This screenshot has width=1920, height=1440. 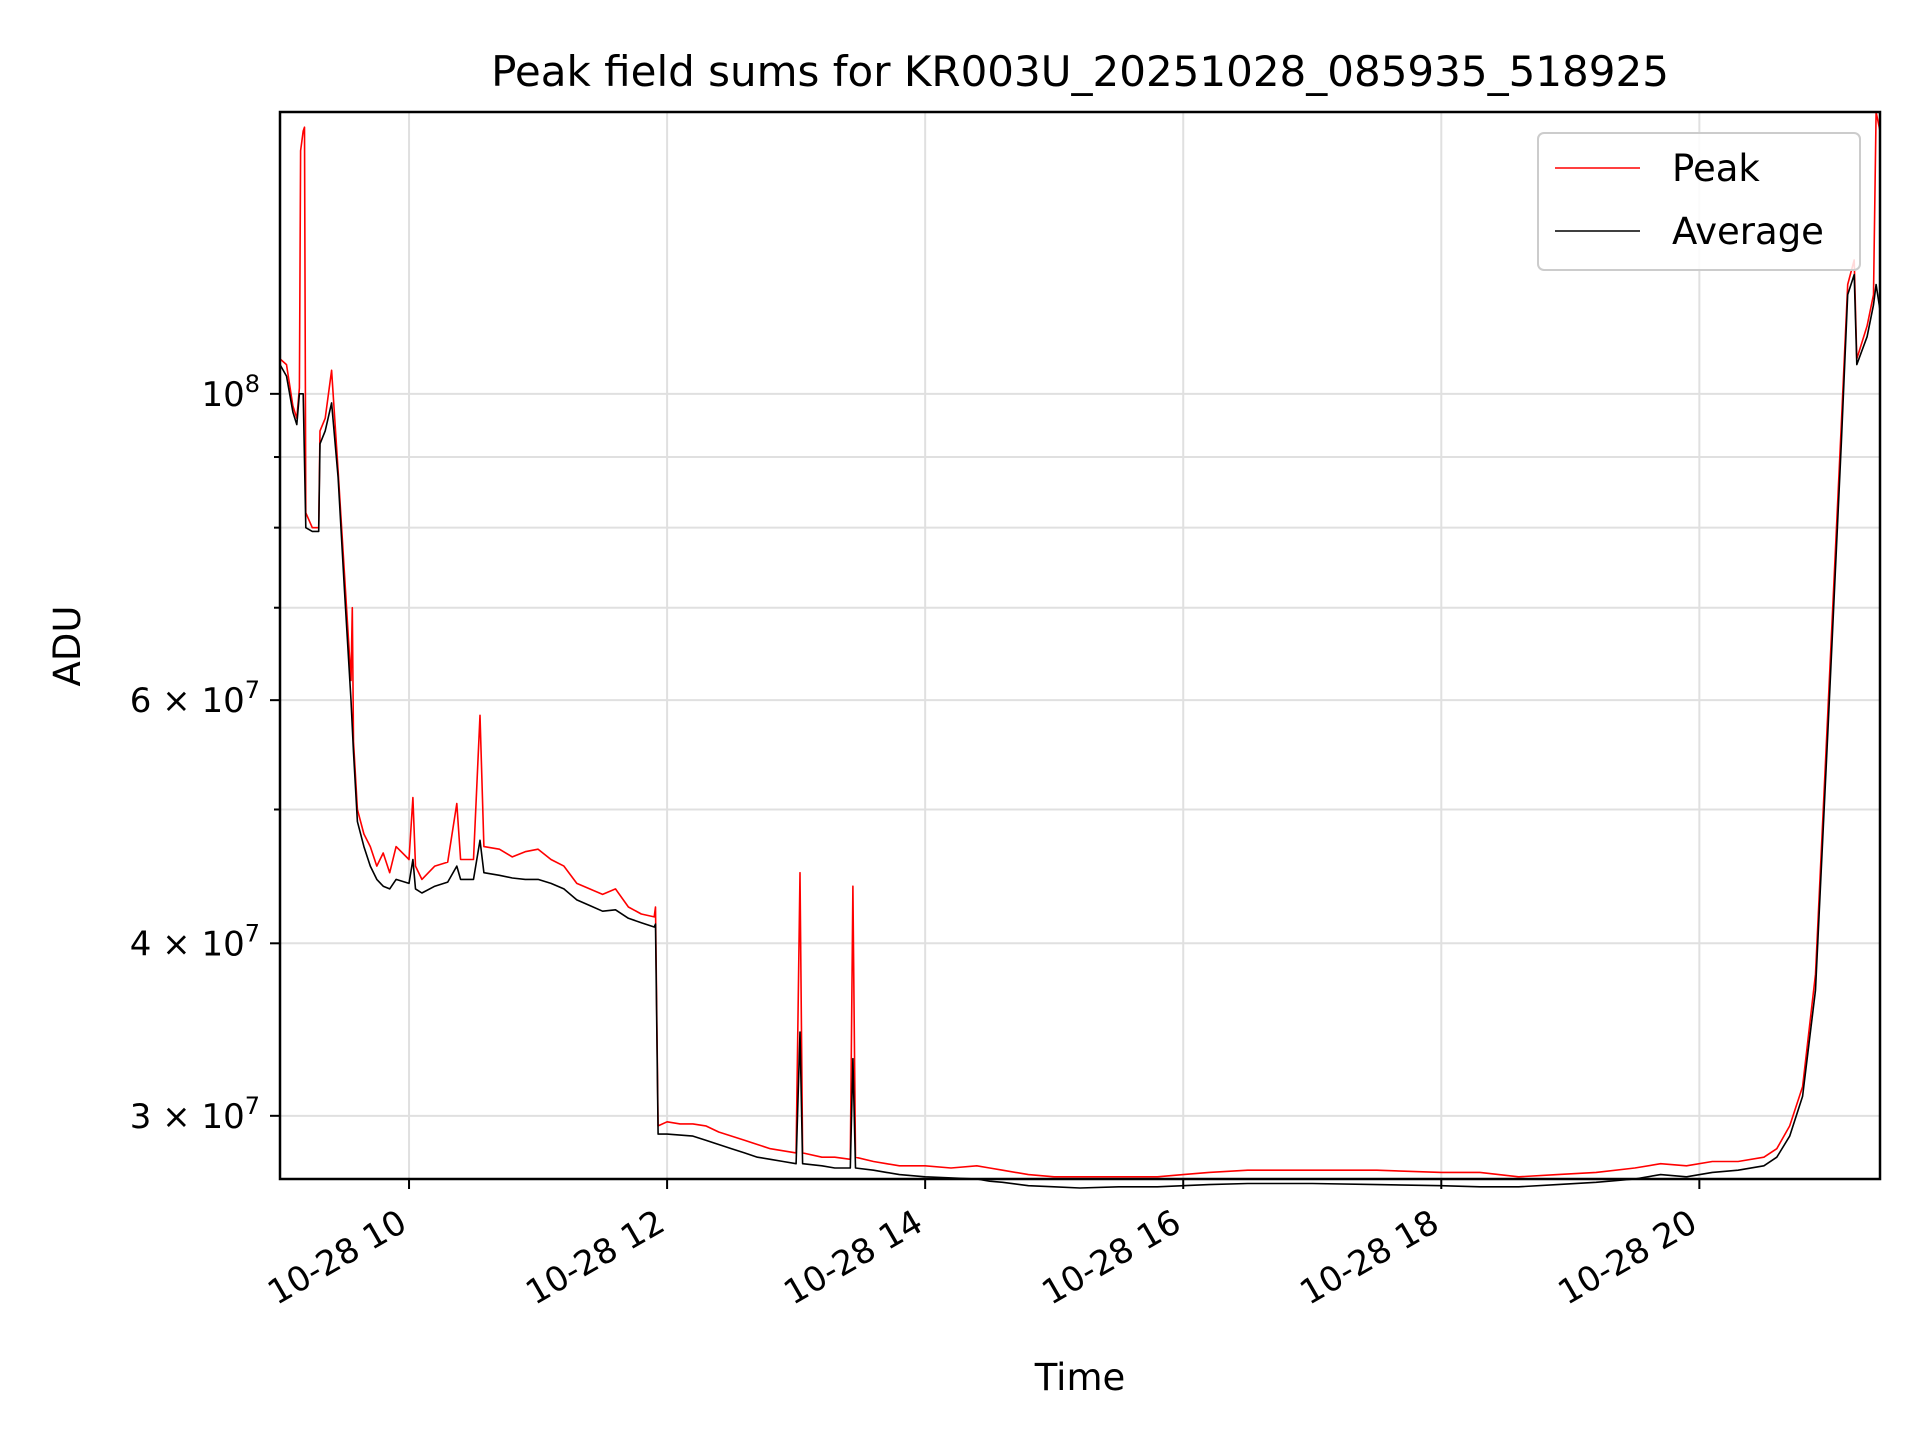 What do you see at coordinates (1716, 168) in the screenshot?
I see `legend-peak-label: Peak` at bounding box center [1716, 168].